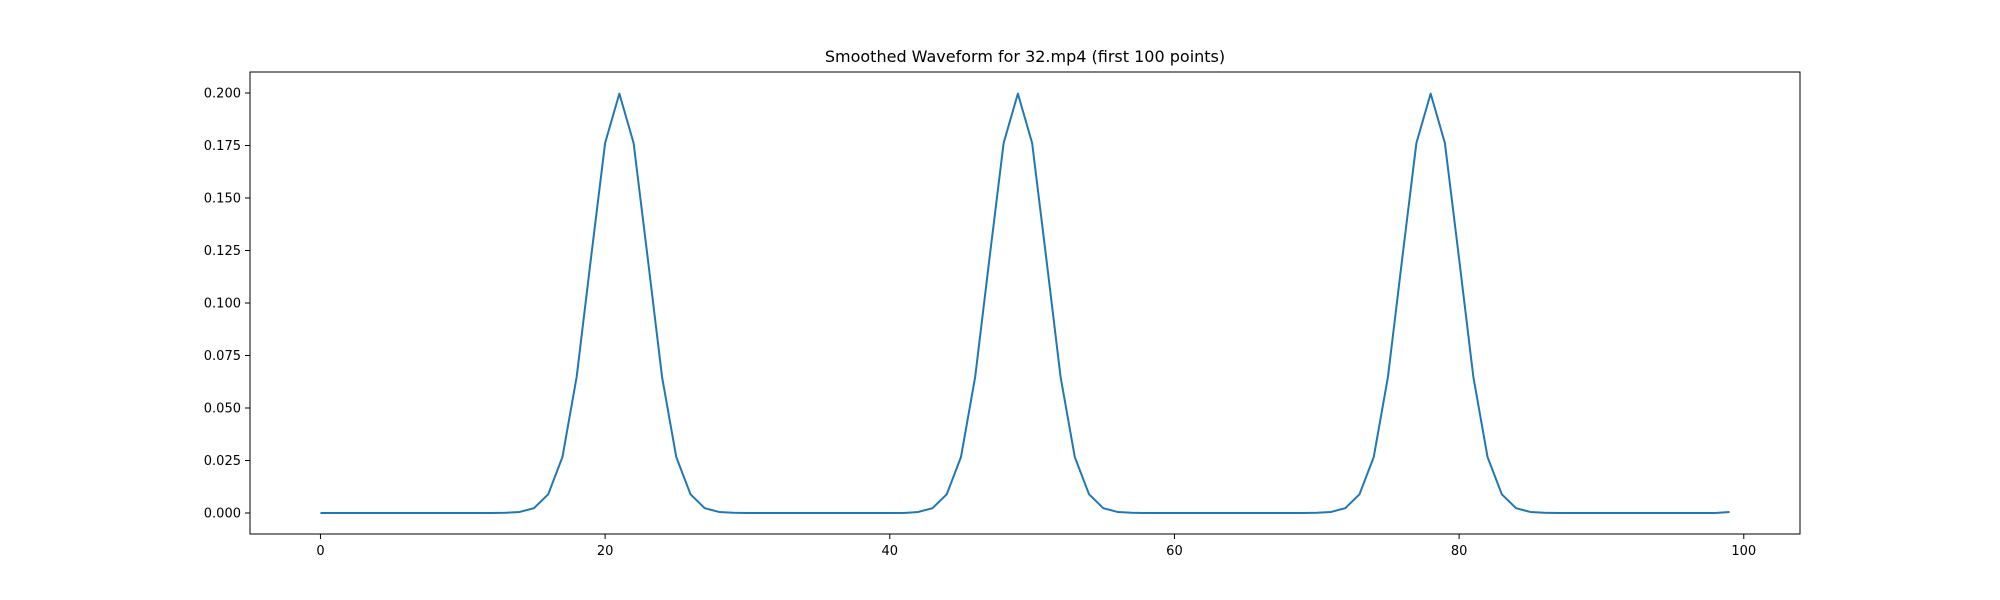 The height and width of the screenshot is (600, 2000). What do you see at coordinates (222, 461) in the screenshot?
I see `y-tick-label: 0.025` at bounding box center [222, 461].